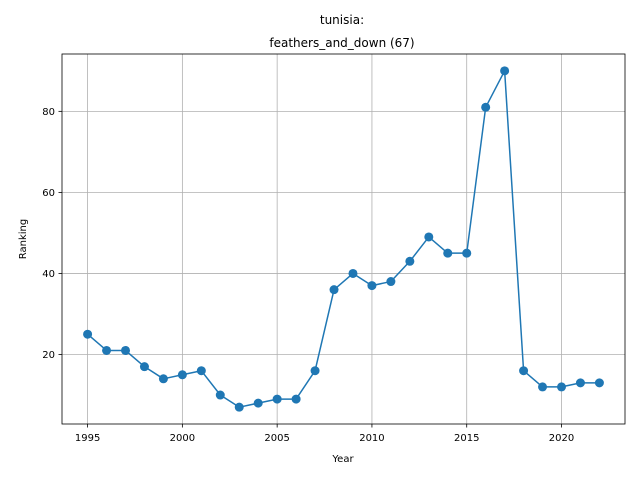  I want to click on data-point-1995, so click(88, 334).